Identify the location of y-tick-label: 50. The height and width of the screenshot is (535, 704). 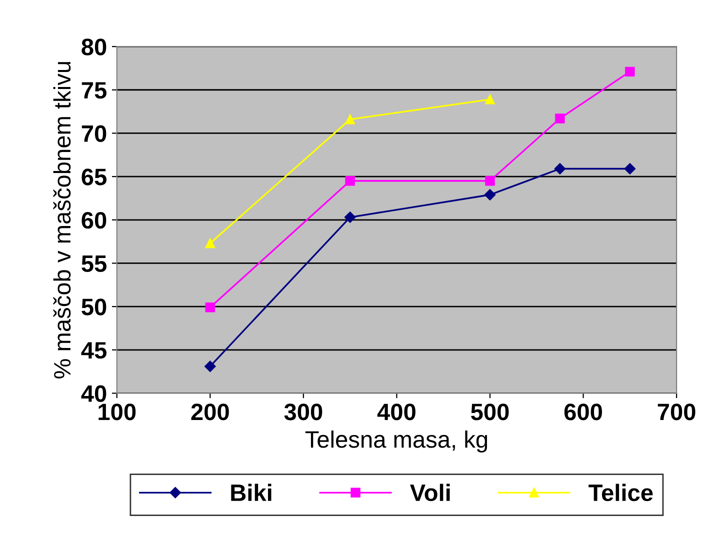
(94, 307).